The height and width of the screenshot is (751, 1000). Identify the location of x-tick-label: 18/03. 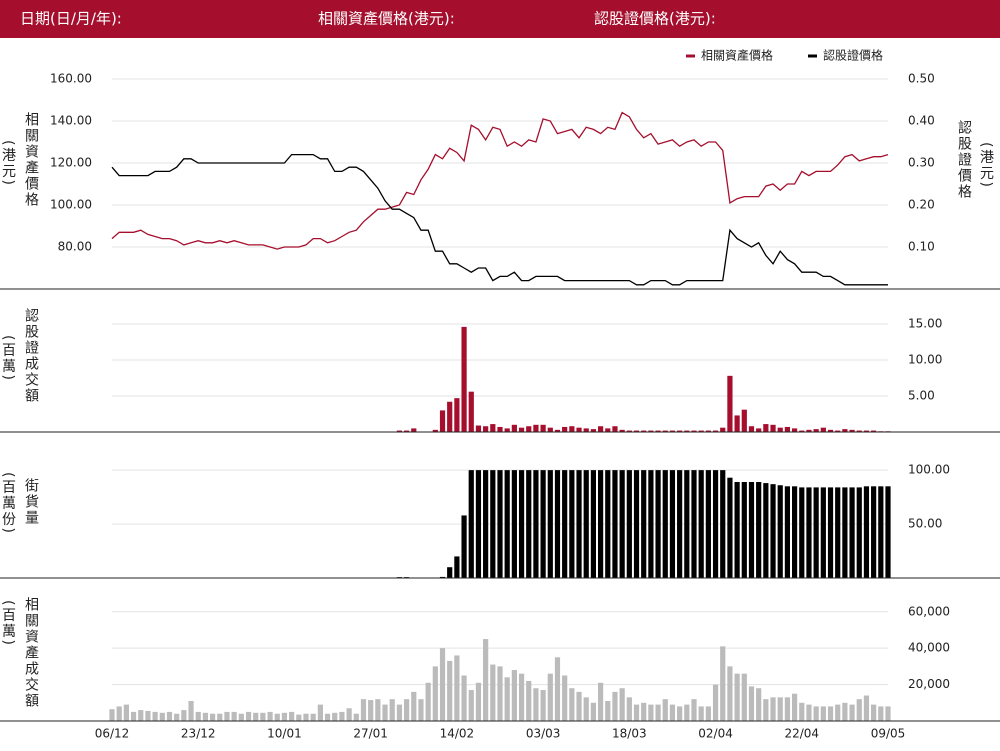
(629, 734).